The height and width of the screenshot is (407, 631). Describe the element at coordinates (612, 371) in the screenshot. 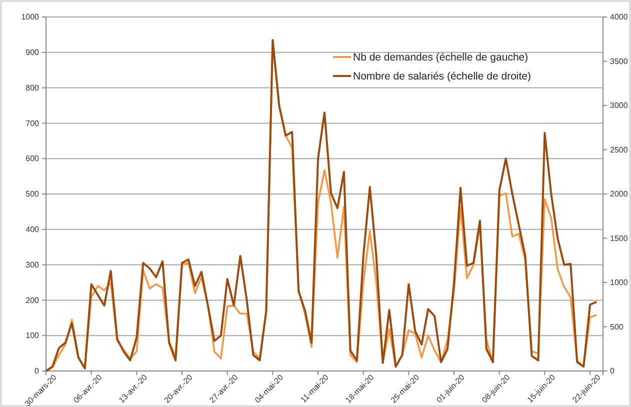

I see `y2-tick-label: 0` at that location.